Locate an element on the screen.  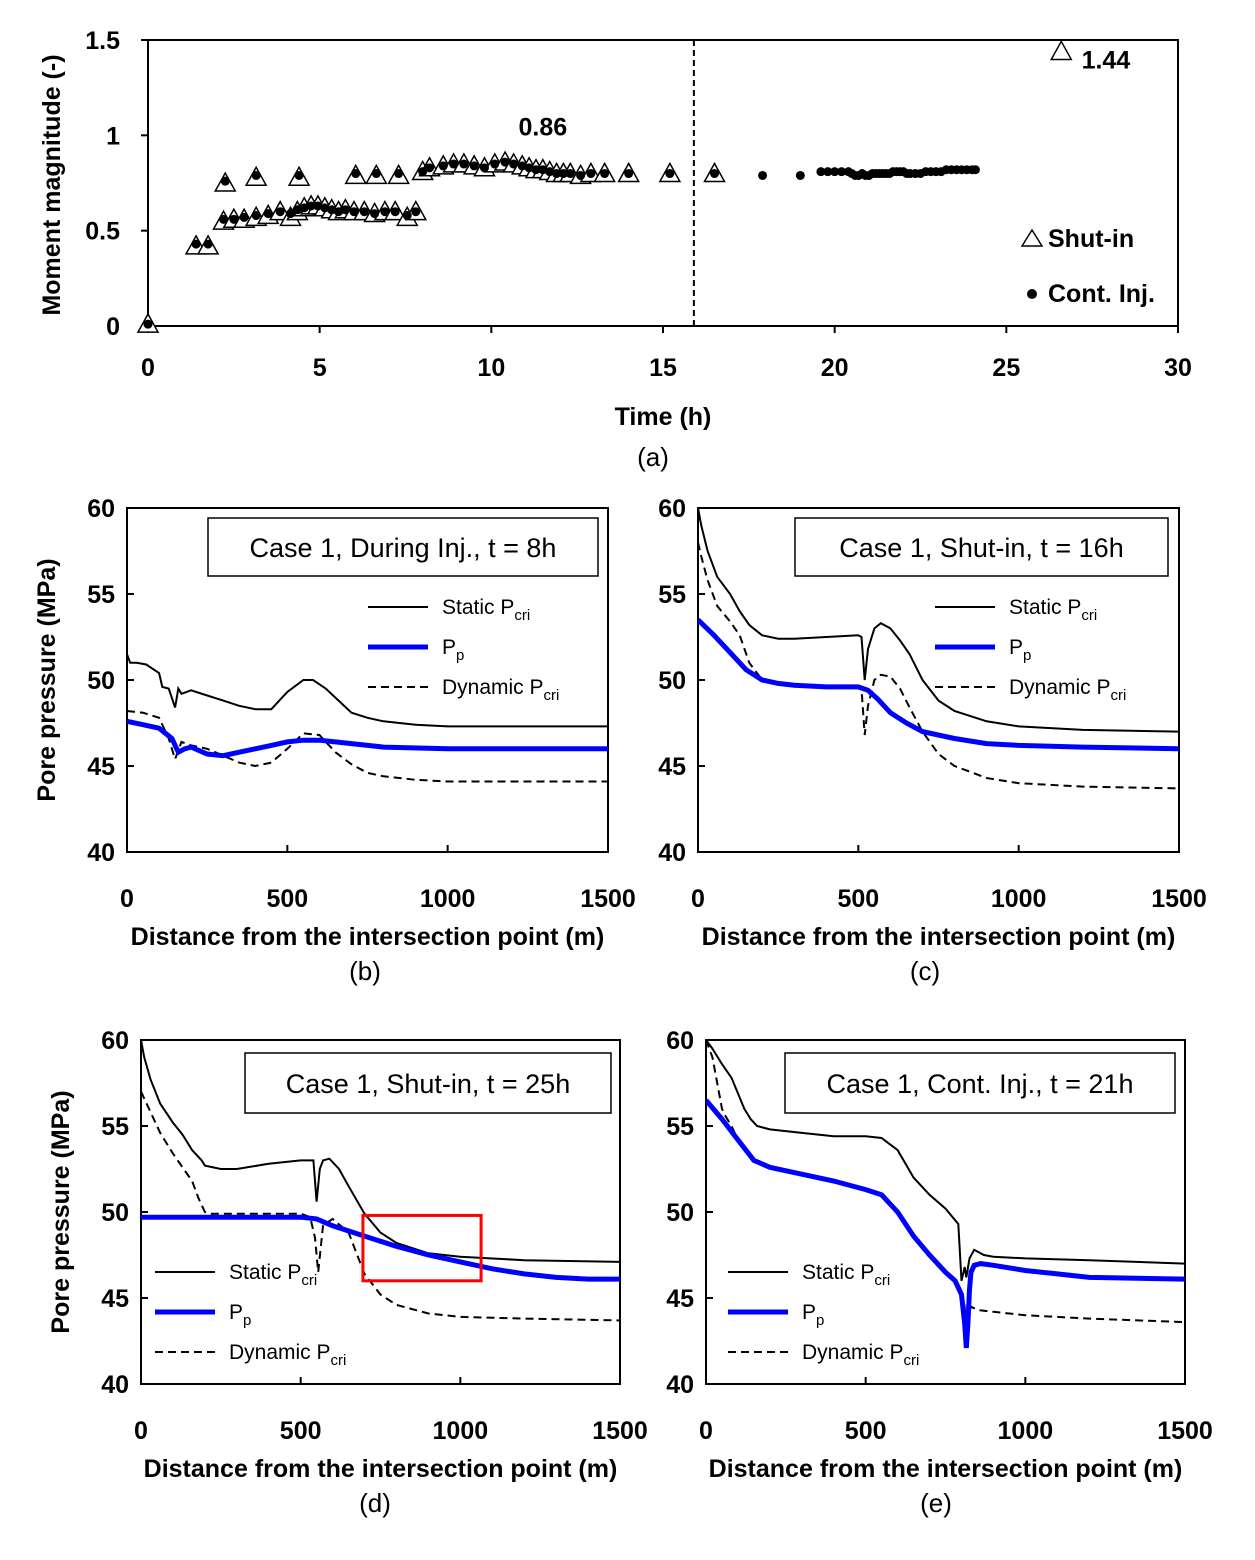
x-tick-label: 5 is located at coordinates (320, 368).